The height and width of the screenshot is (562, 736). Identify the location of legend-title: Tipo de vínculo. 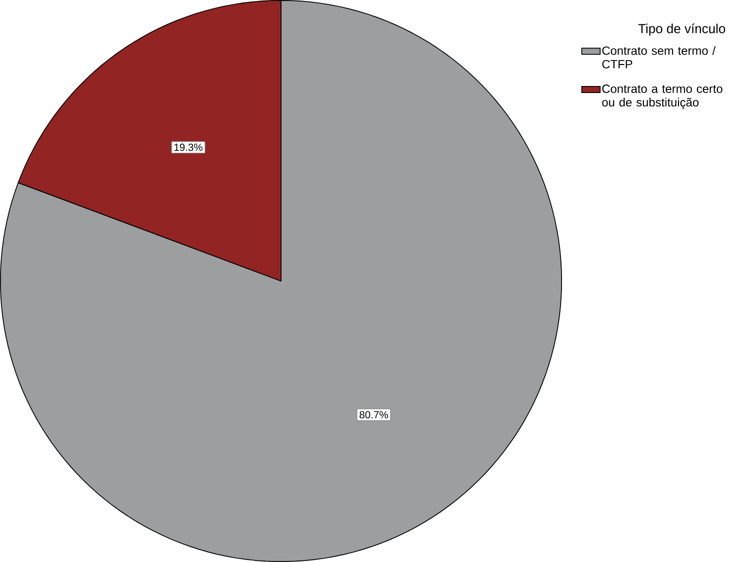
(682, 30).